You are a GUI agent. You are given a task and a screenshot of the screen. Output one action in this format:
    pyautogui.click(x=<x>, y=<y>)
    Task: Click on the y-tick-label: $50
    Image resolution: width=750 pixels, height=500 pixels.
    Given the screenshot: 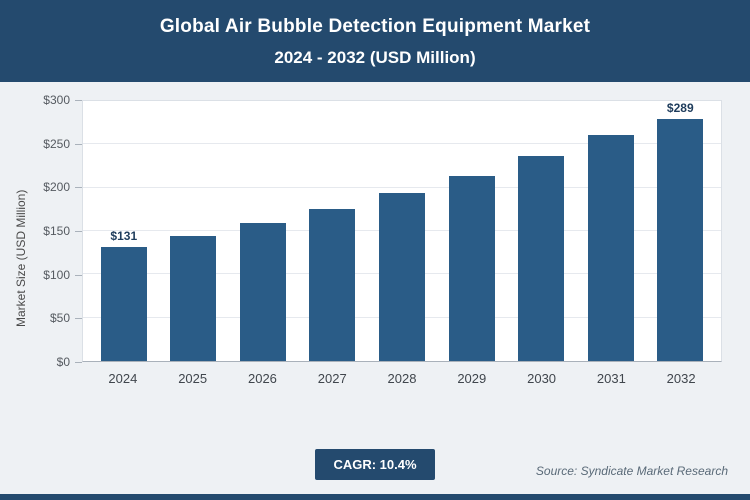 What is the action you would take?
    pyautogui.click(x=66, y=318)
    